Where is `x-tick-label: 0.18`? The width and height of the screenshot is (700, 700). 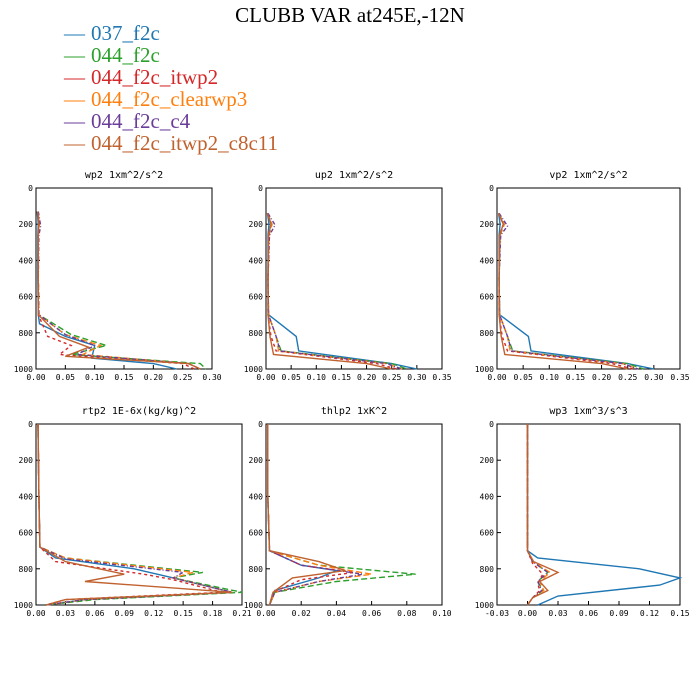
x-tick-label: 0.18 is located at coordinates (212, 613).